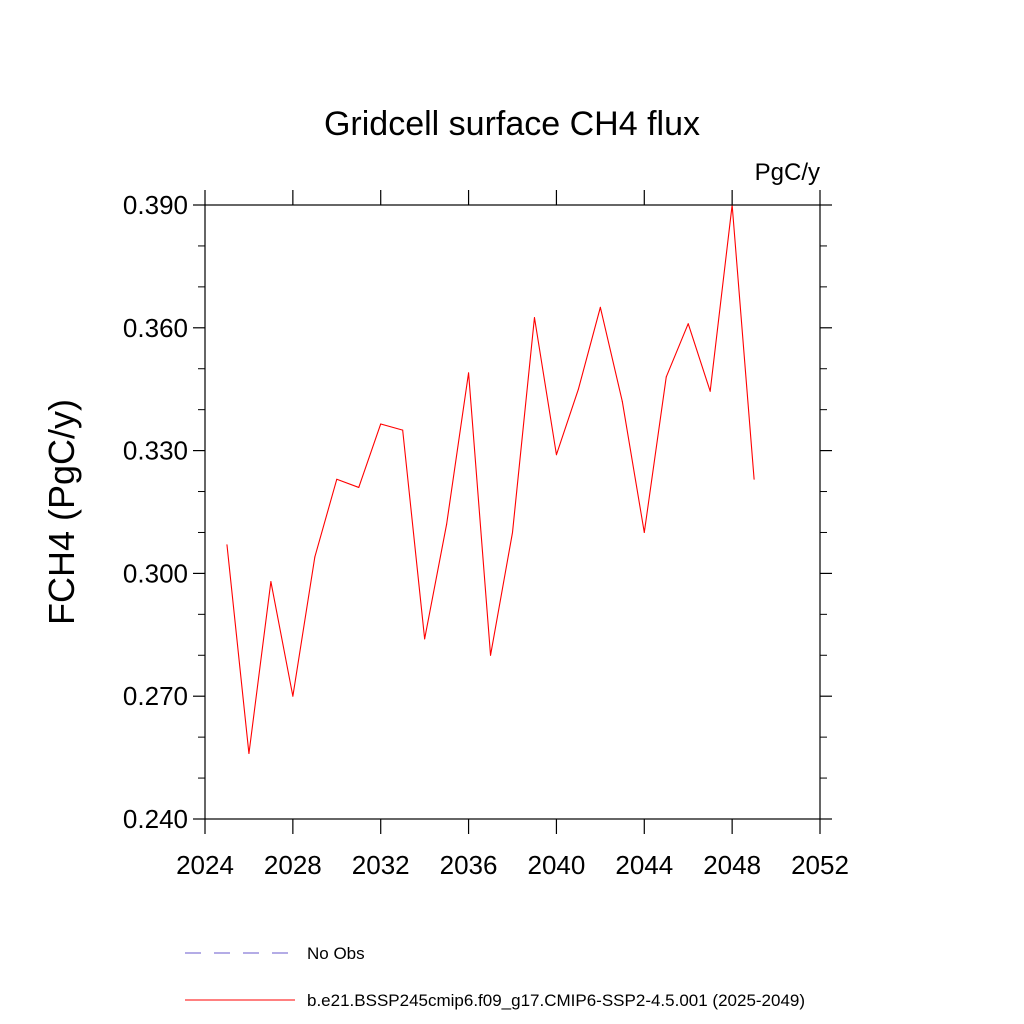  I want to click on chart-title: Gridcell surface CH4 flux, so click(512, 124).